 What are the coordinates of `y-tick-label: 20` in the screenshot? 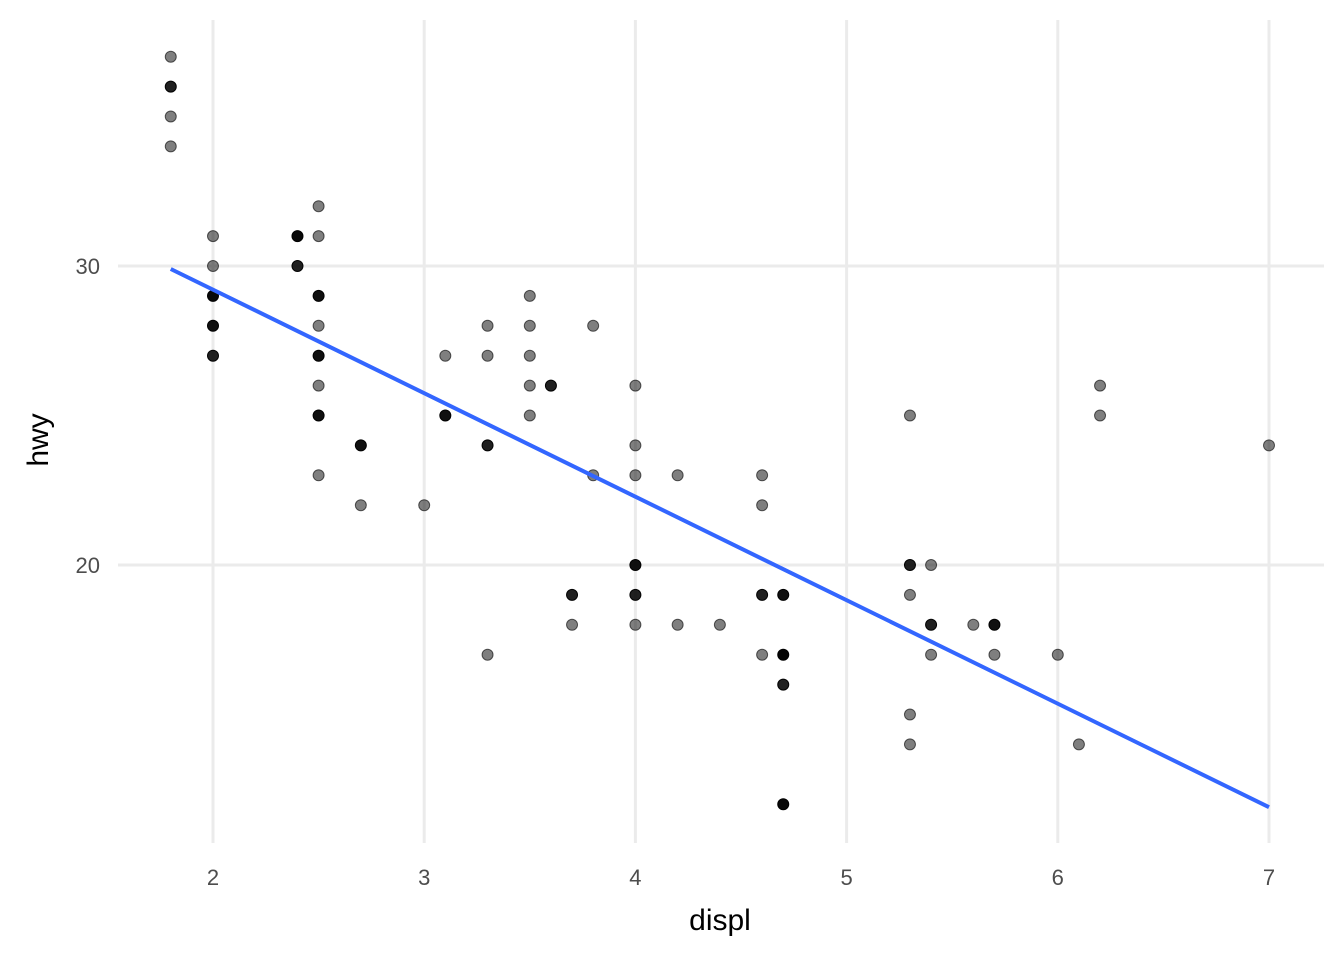 It's located at (88, 565).